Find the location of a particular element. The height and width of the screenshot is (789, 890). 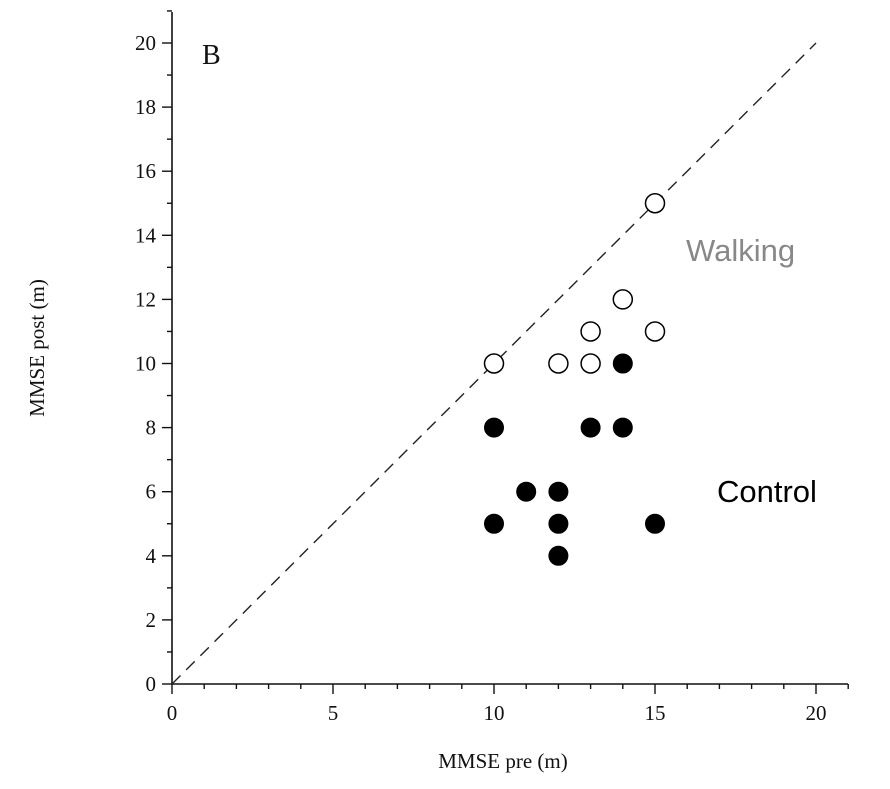

y-tick-label: 6 is located at coordinates (151, 492).